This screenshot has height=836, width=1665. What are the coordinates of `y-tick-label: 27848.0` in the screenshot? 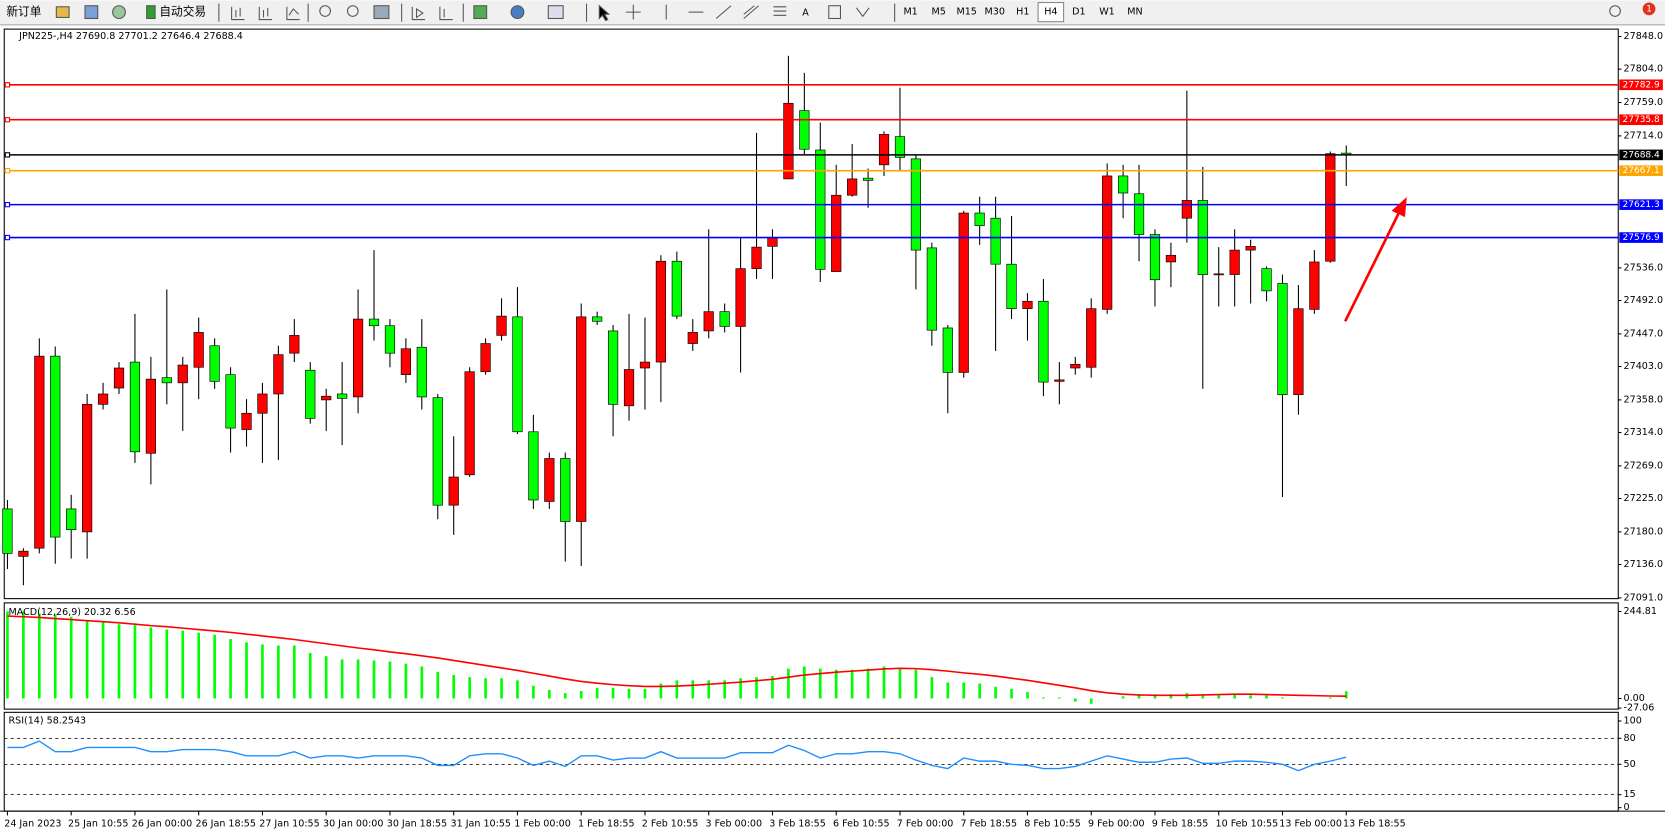 It's located at (1643, 36).